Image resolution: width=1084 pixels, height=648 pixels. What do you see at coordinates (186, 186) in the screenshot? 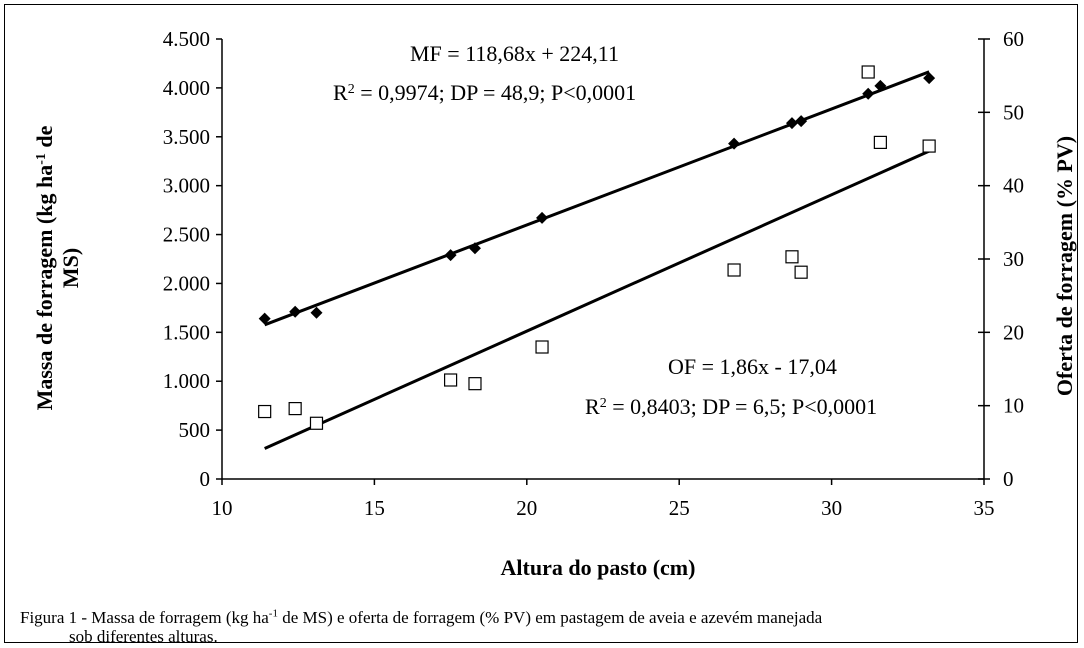
I see `y-tick-label-left: 3.000` at bounding box center [186, 186].